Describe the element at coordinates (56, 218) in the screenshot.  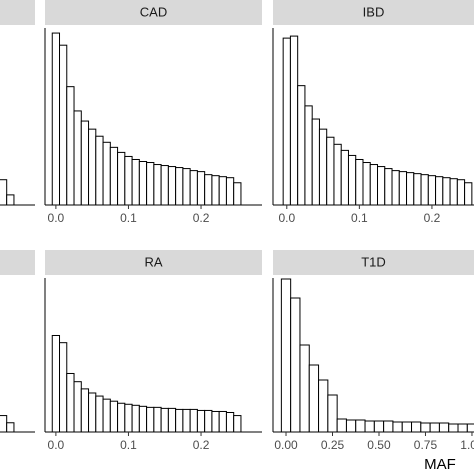
I see `x-tick-label: 0.0` at that location.